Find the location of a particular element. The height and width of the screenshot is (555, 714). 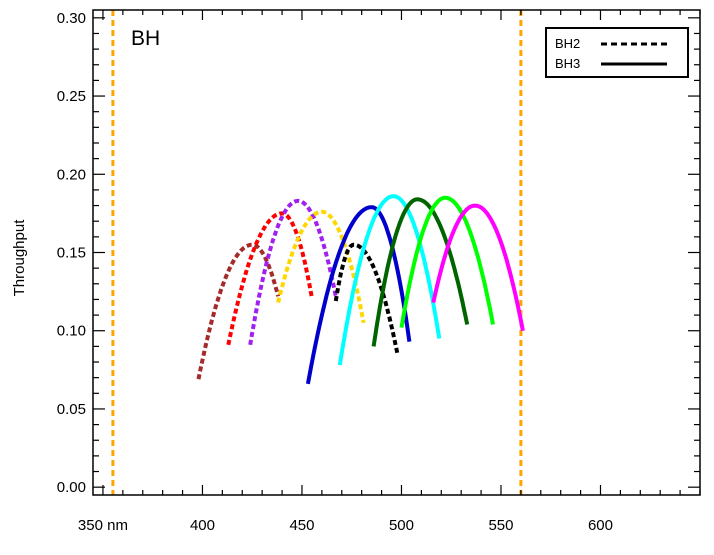

y-tick-label: 0.00 is located at coordinates (71, 487).